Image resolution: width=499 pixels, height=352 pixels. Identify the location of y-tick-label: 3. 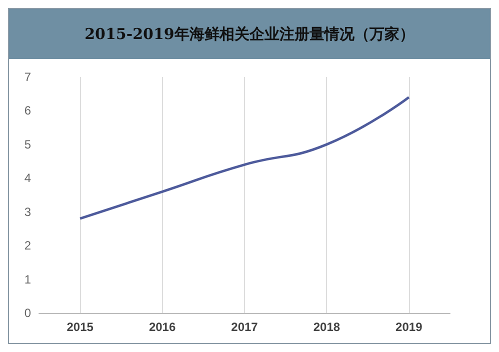
(28, 211).